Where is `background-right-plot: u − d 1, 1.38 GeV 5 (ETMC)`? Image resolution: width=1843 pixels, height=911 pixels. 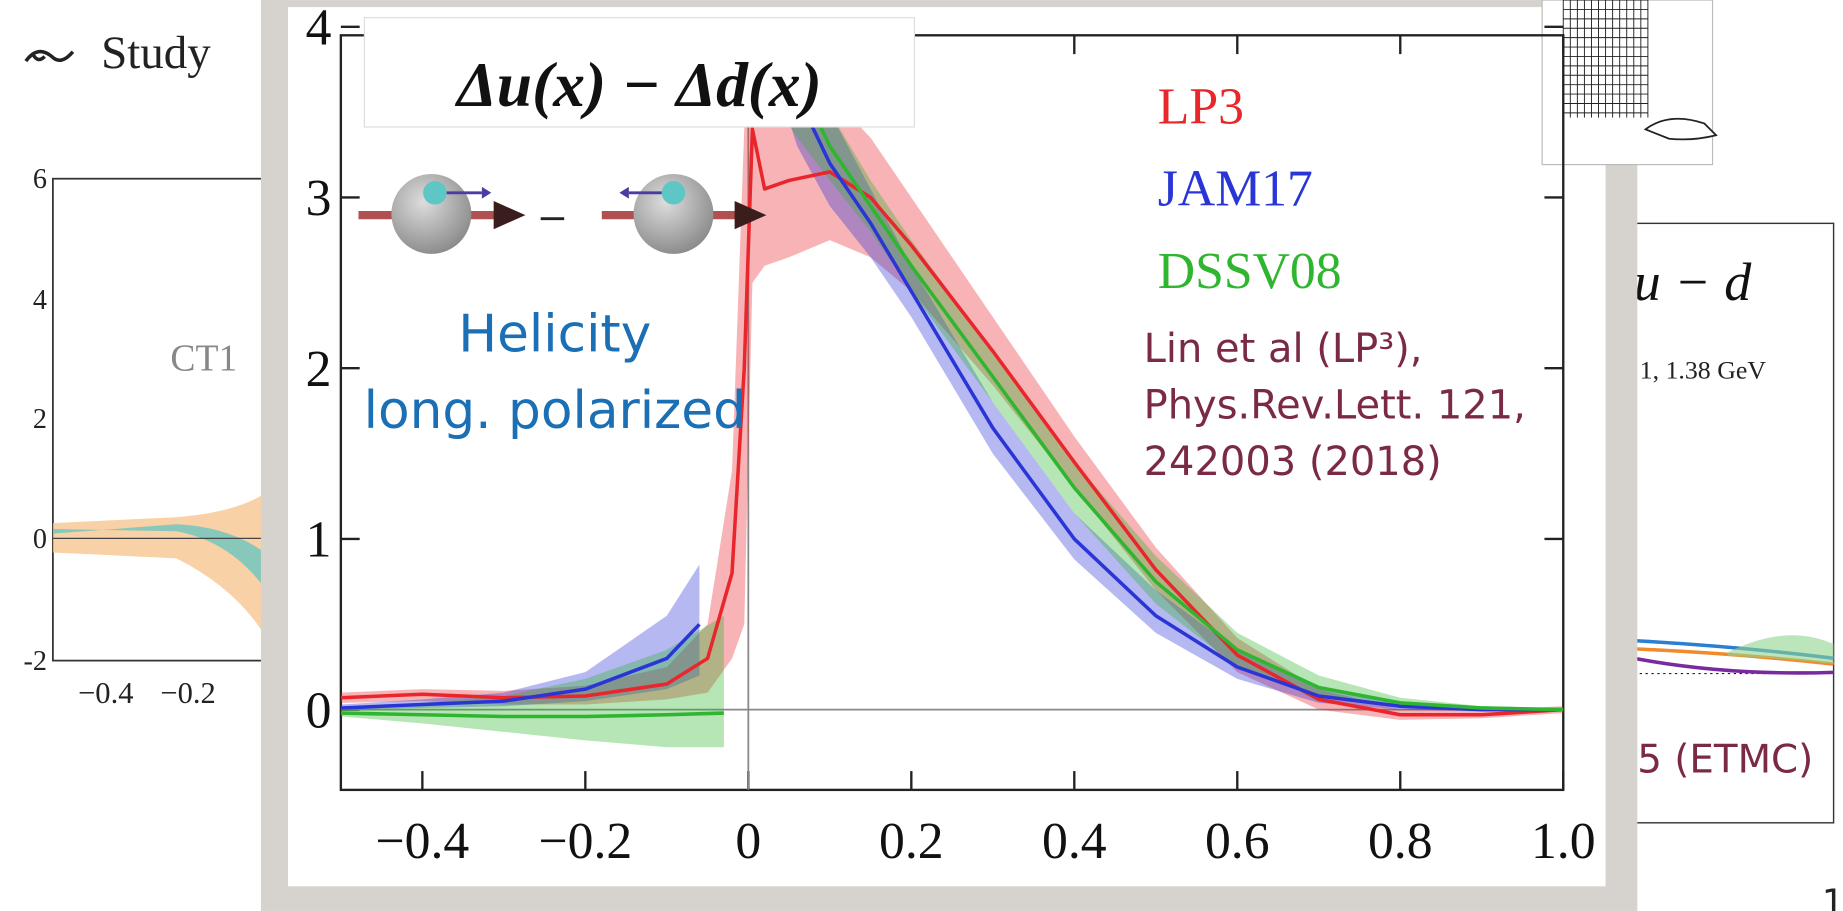
background-right-plot: u − d 1, 1.38 GeV 5 (ETMC) is located at coordinates (1728, 523).